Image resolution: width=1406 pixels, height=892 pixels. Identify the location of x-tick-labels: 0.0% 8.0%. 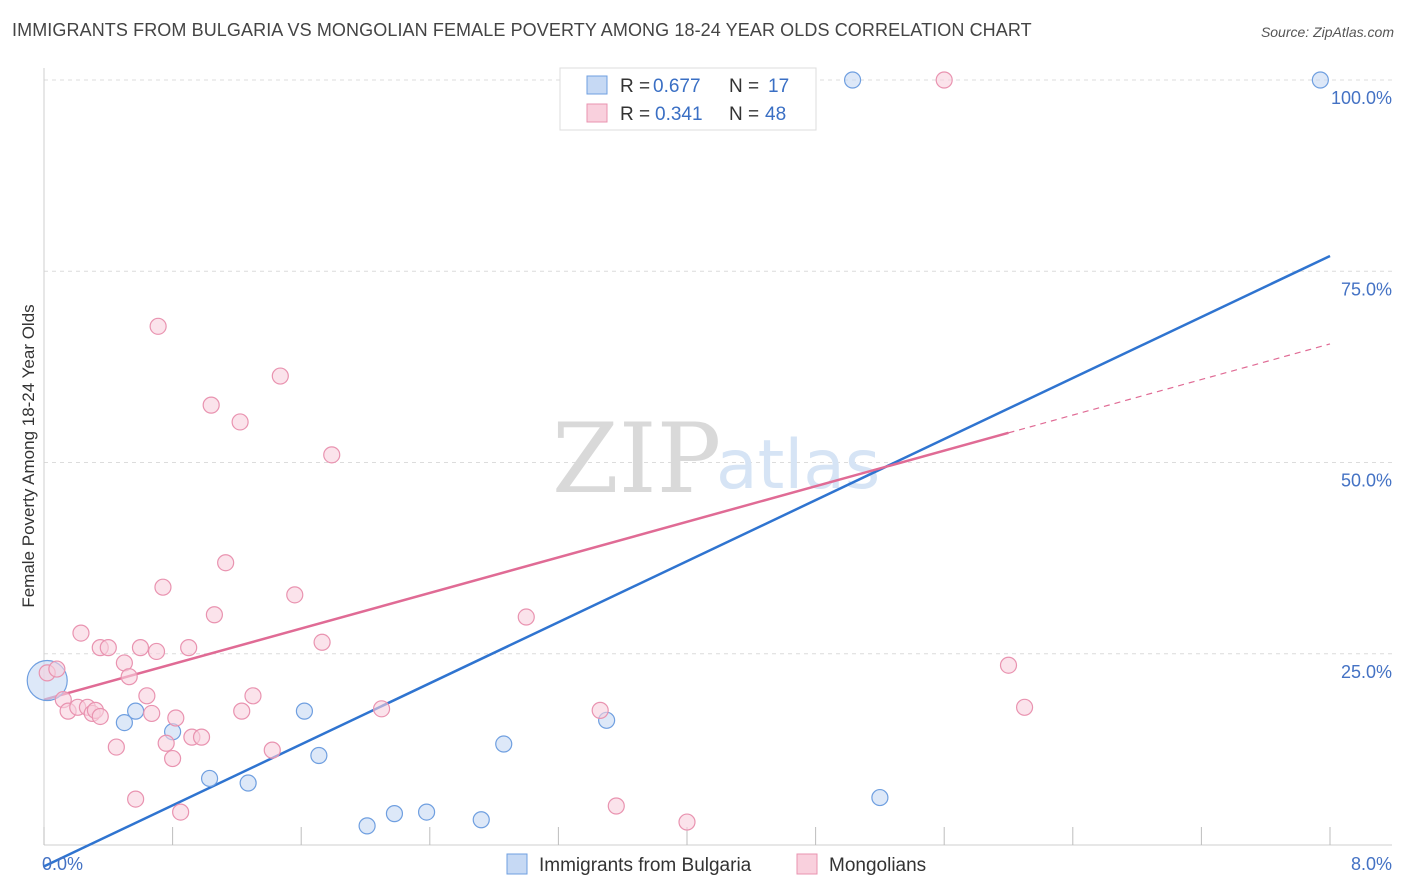
(717, 864).